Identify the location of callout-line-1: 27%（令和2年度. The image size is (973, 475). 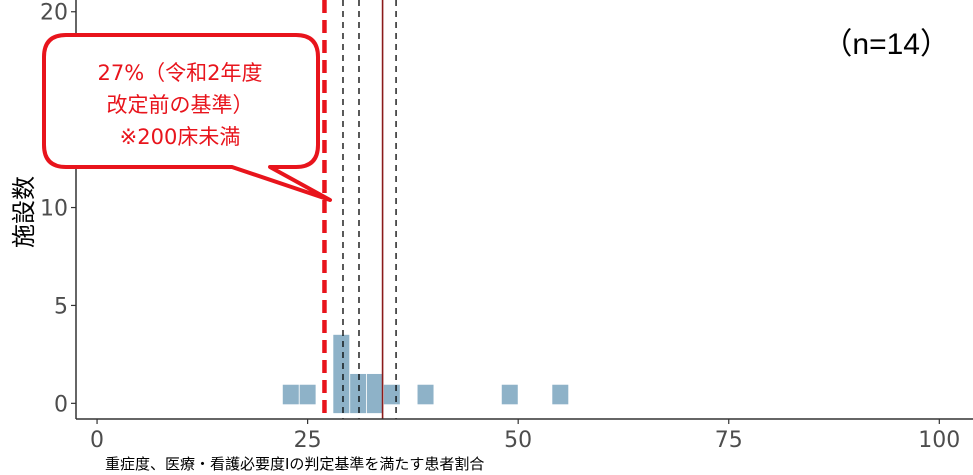
(179, 73).